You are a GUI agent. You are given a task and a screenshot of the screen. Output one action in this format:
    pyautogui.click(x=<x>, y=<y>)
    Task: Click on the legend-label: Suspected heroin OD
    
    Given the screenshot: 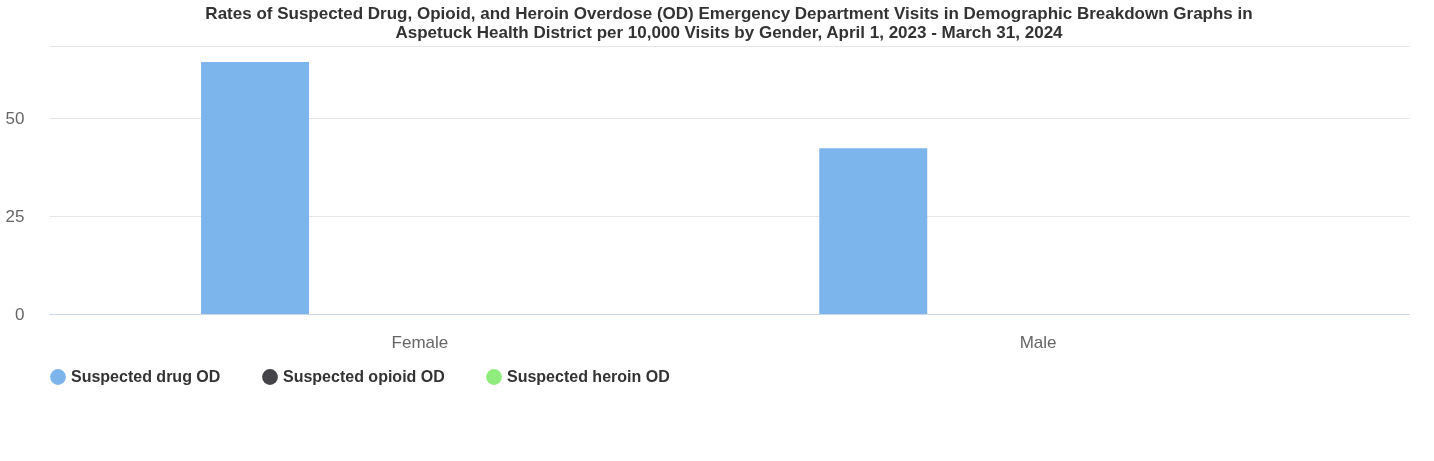 What is the action you would take?
    pyautogui.click(x=588, y=376)
    